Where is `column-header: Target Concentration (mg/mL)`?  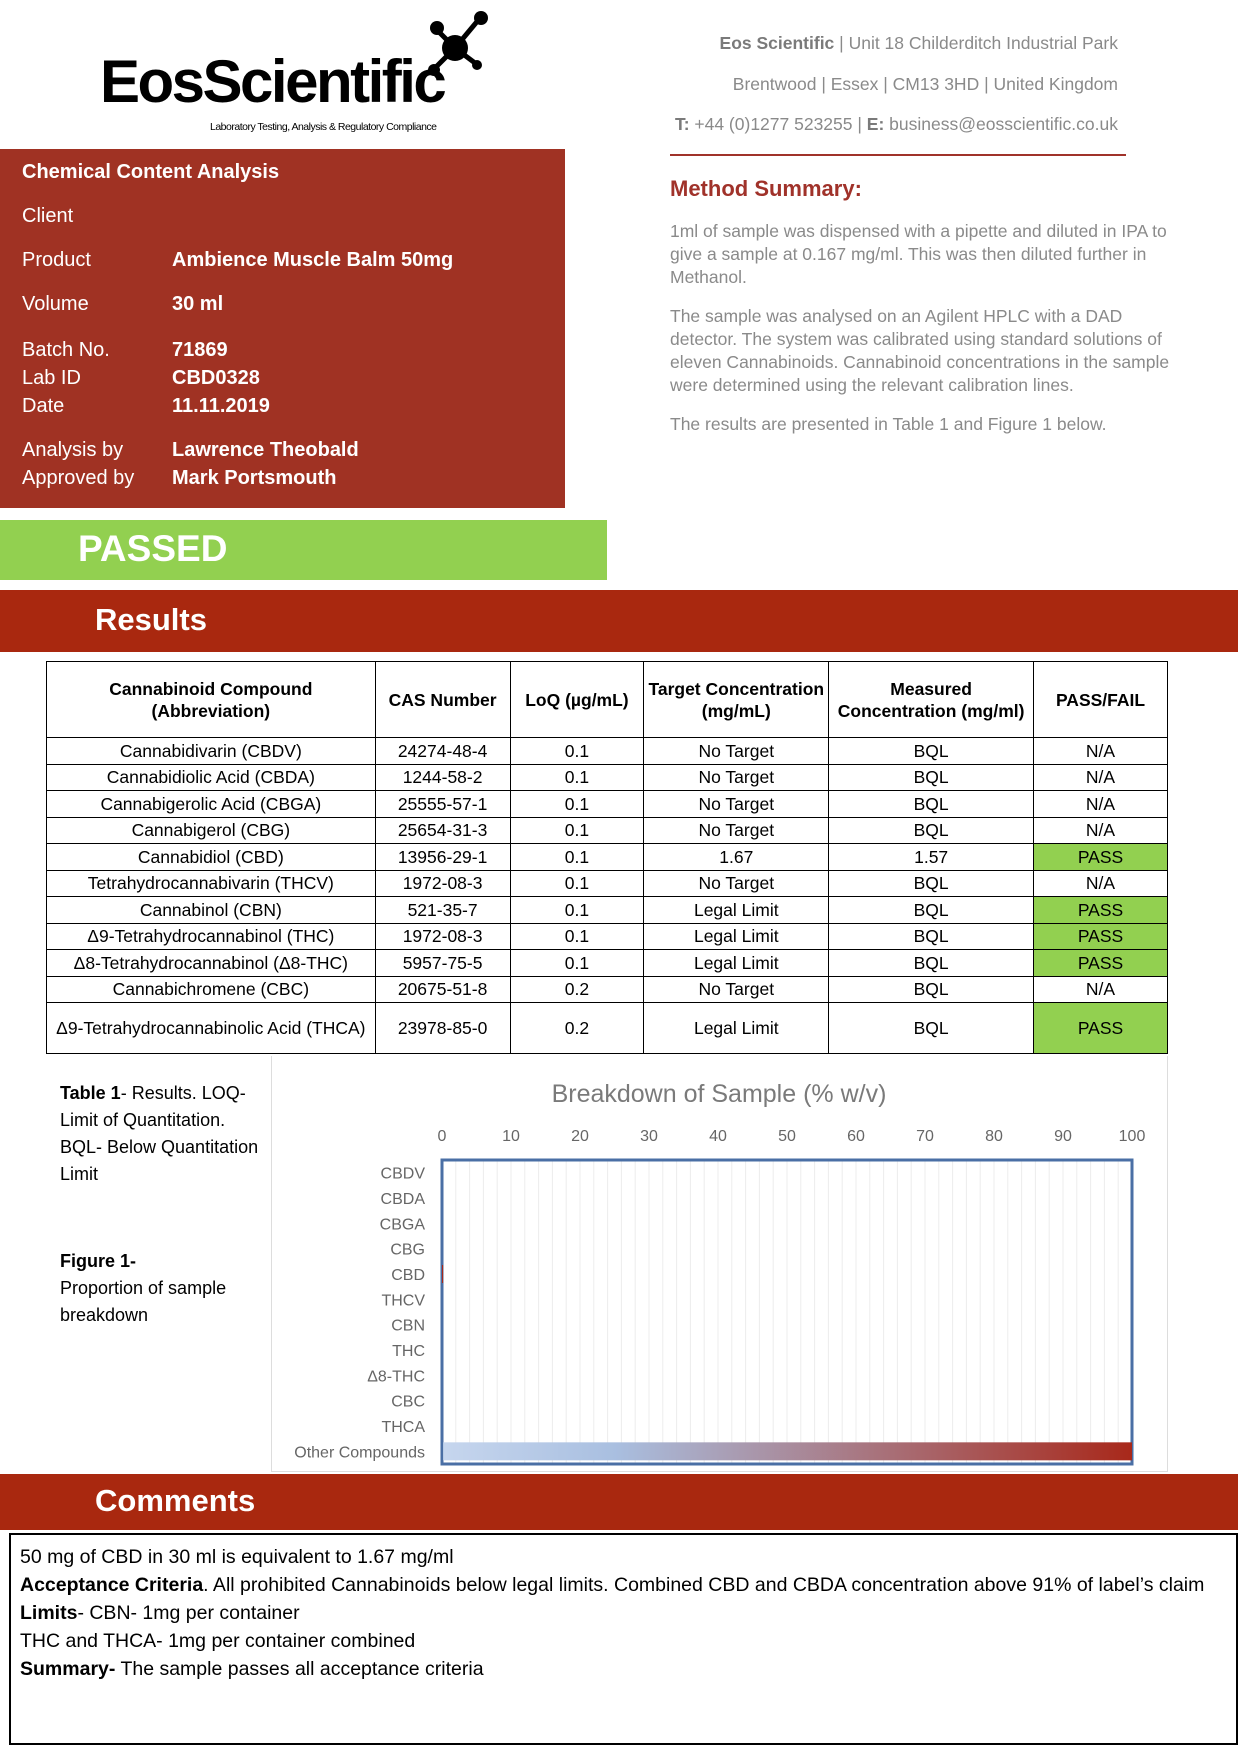 column-header: Target Concentration (mg/mL) is located at coordinates (736, 699).